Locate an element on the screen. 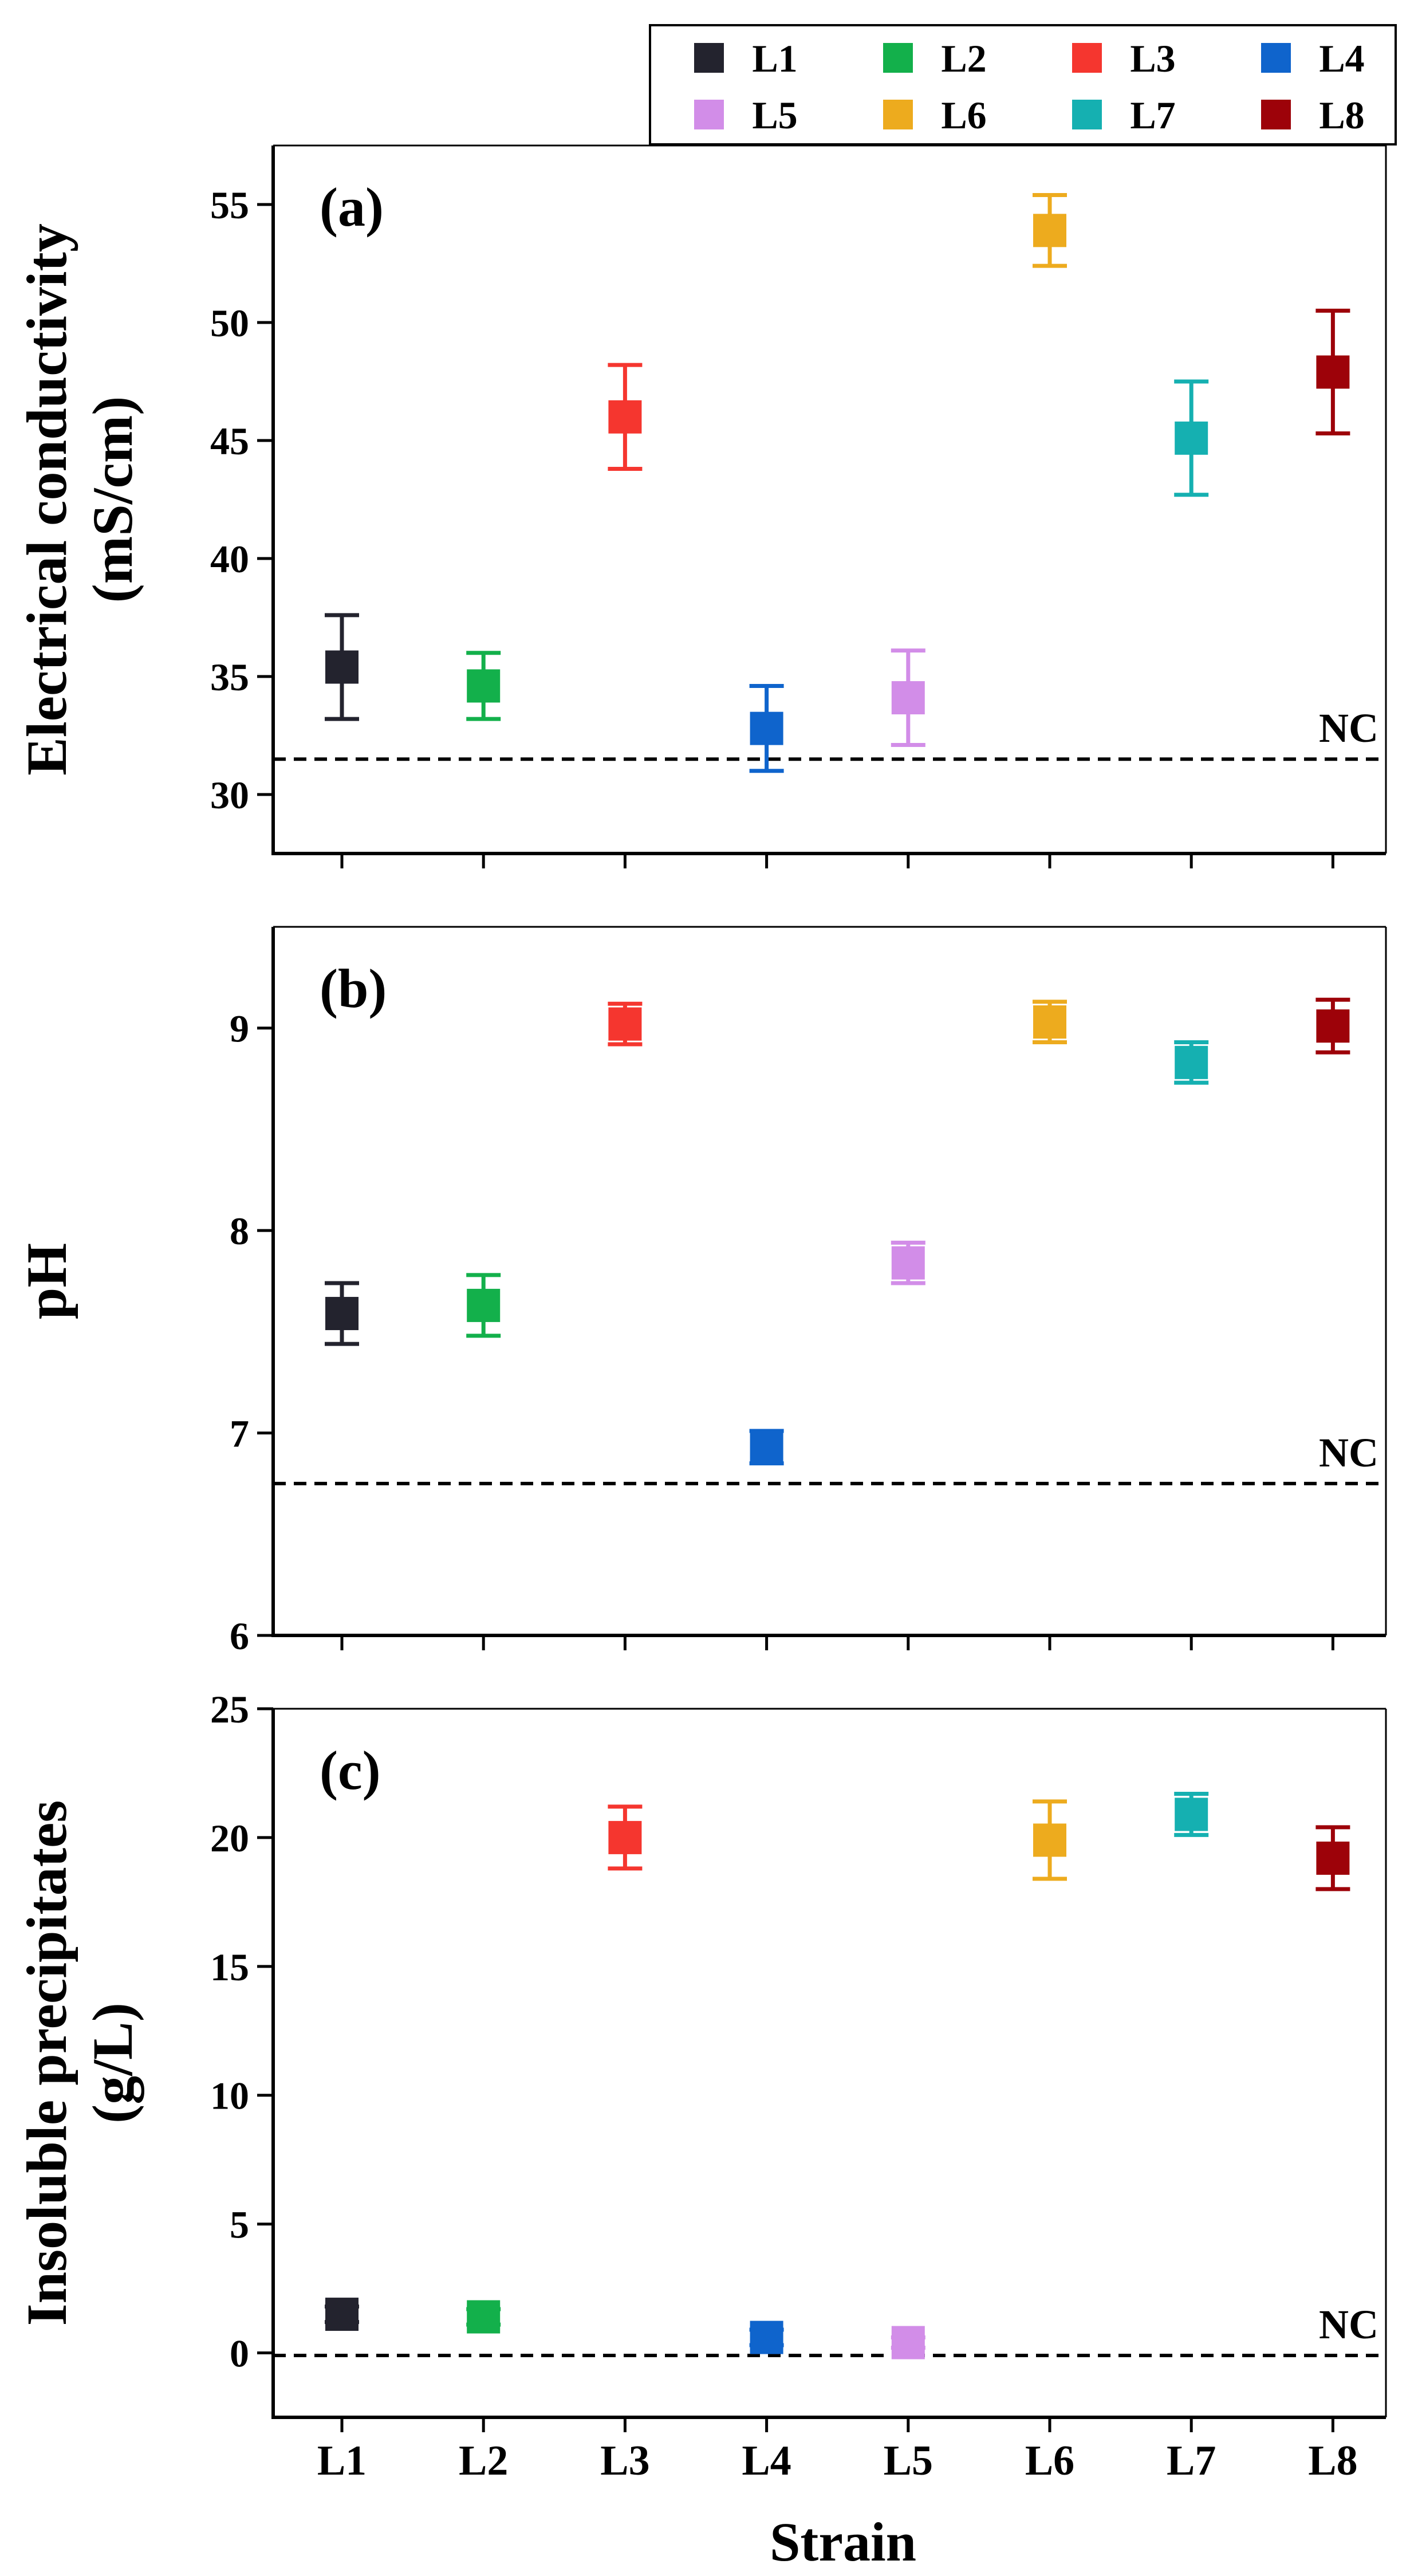 The image size is (1418, 2576). y-tick-label: 10 is located at coordinates (229, 2096).